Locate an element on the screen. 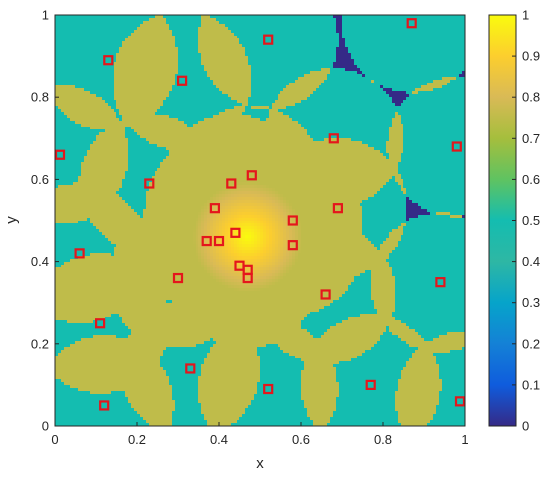 This screenshot has width=550, height=480. colorbar-tick-label: 0.1 is located at coordinates (531, 384).